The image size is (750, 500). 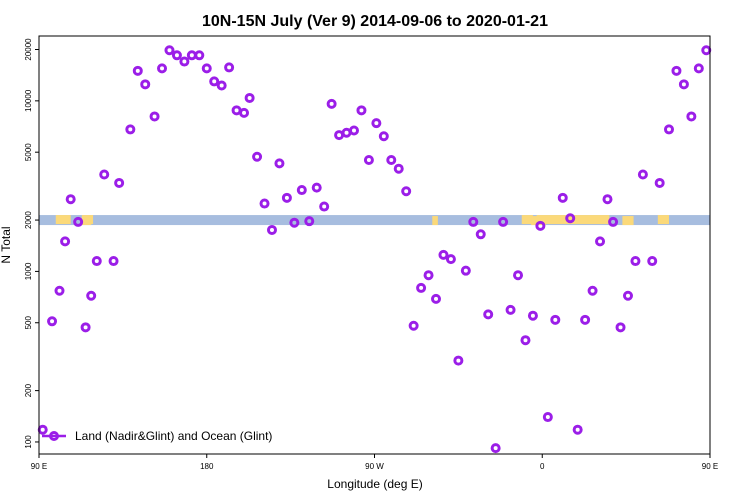 What do you see at coordinates (28, 442) in the screenshot?
I see `y-tick-label: 100` at bounding box center [28, 442].